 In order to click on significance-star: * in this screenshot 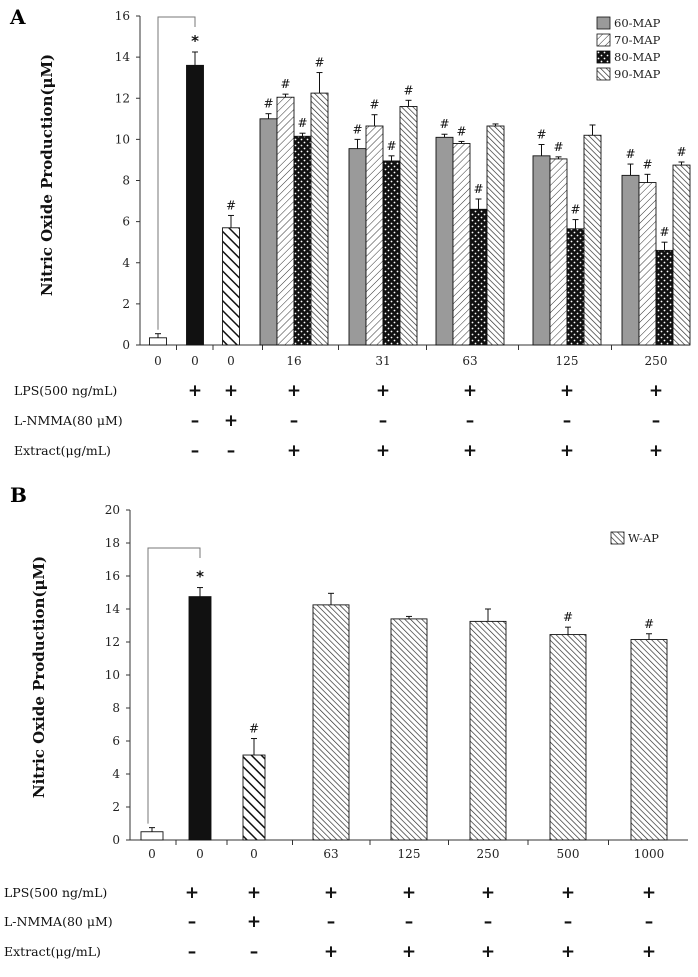, I will do `click(195, 41)`.